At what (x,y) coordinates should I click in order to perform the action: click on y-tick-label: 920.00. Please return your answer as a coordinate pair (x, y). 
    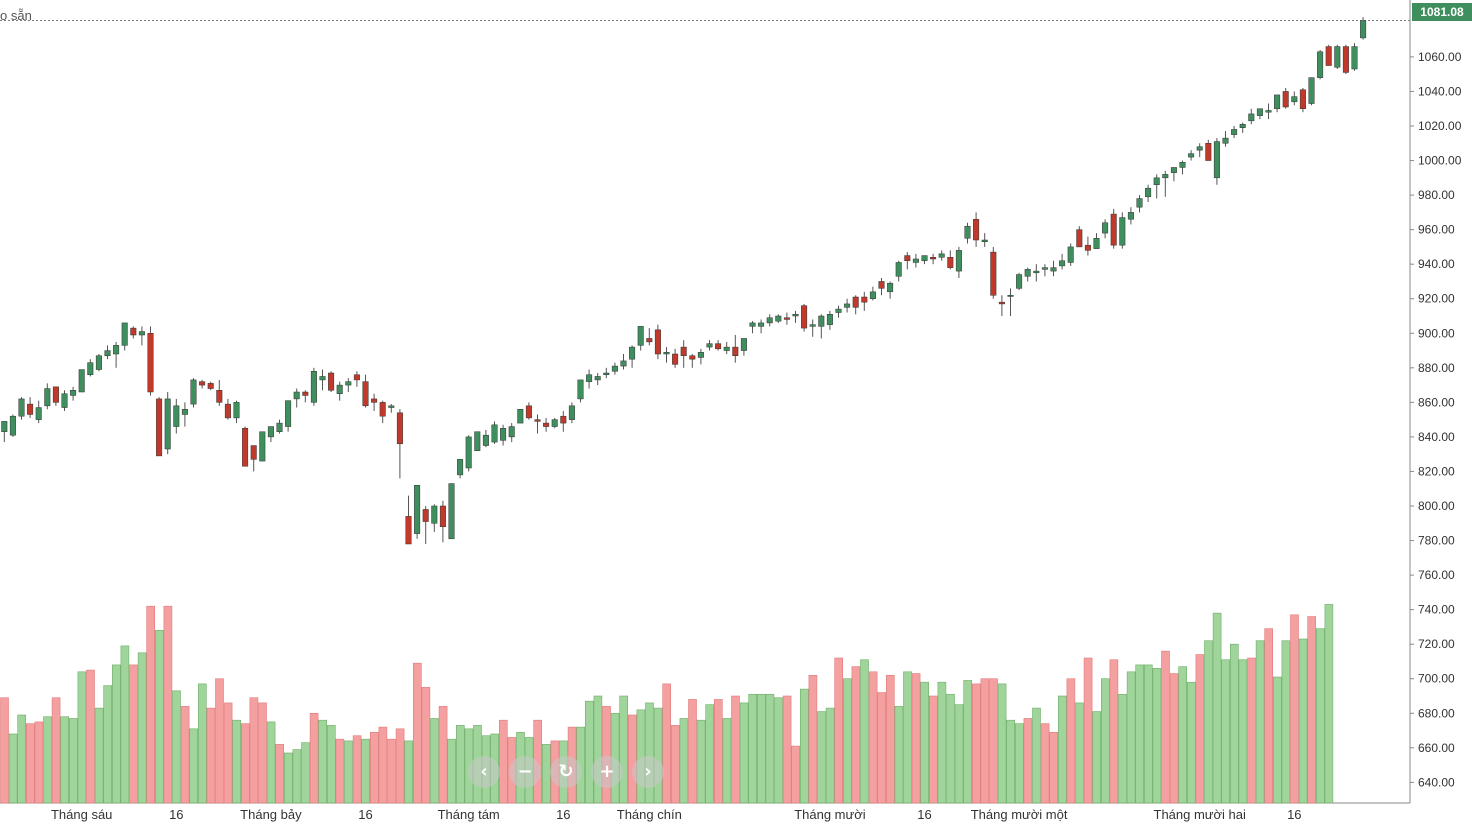
    Looking at the image, I should click on (1436, 299).